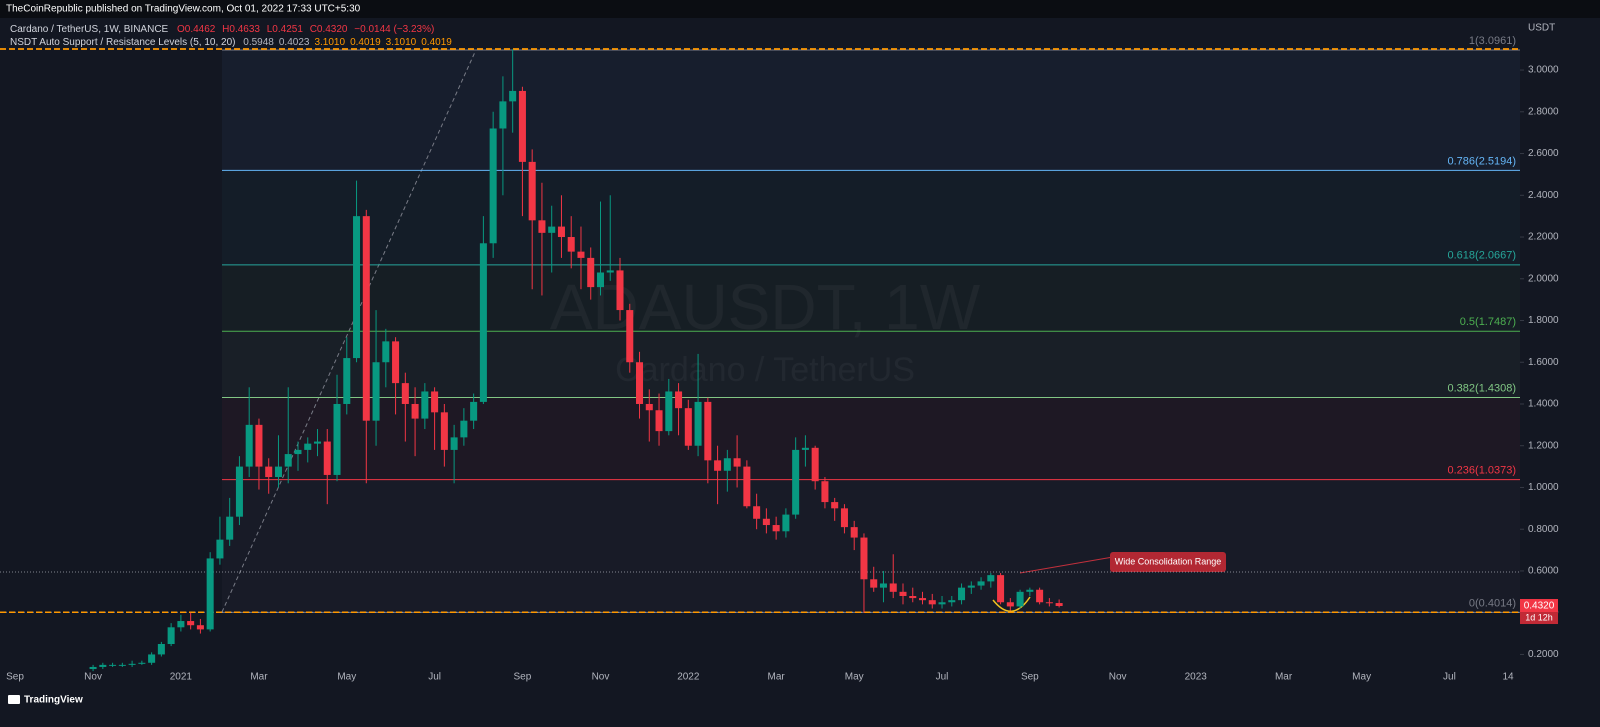 The height and width of the screenshot is (727, 1600). What do you see at coordinates (1196, 677) in the screenshot?
I see `x-tick-label: 2023` at bounding box center [1196, 677].